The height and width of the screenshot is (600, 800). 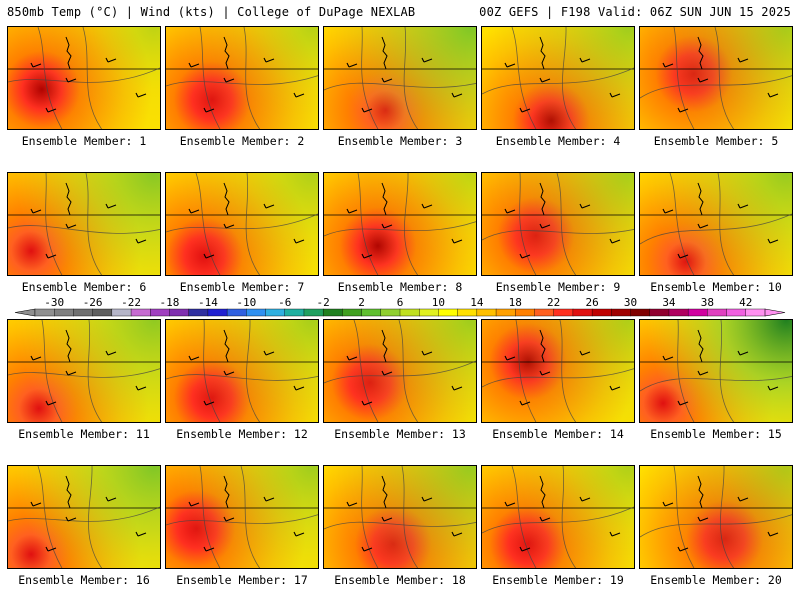 I want to click on panel-label: Ensemble Member: 5, so click(x=716, y=141).